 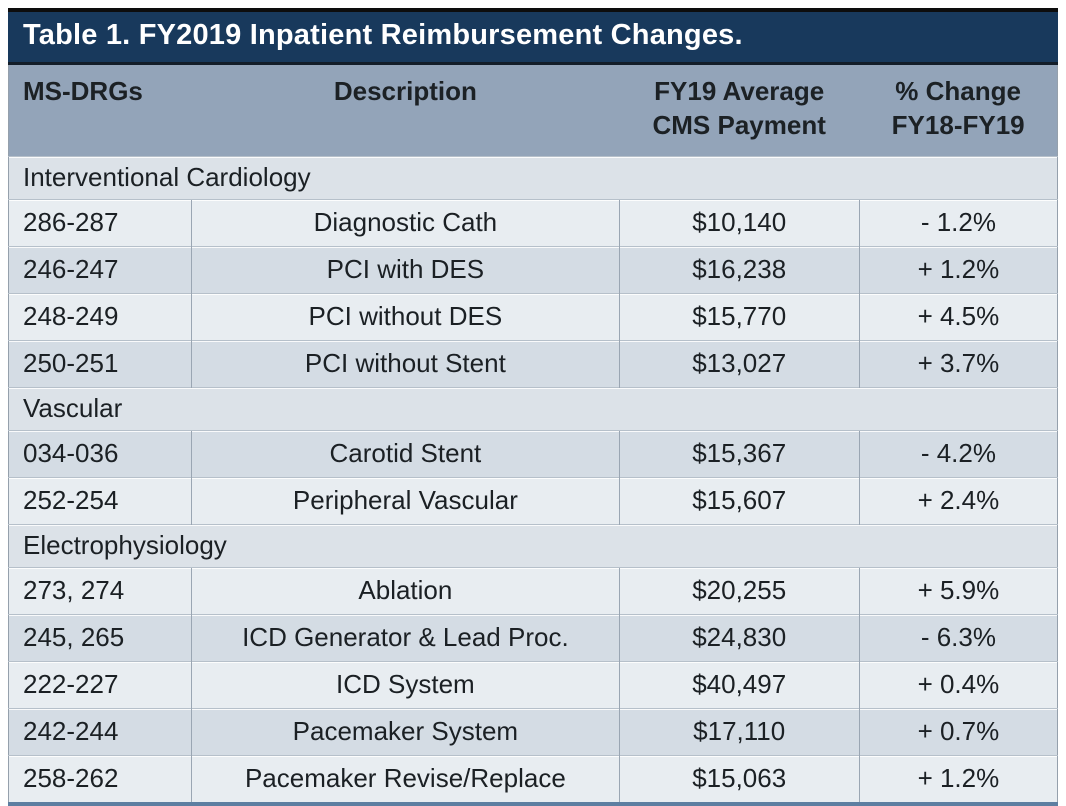 I want to click on cell-description: Carotid Stent, so click(x=405, y=453).